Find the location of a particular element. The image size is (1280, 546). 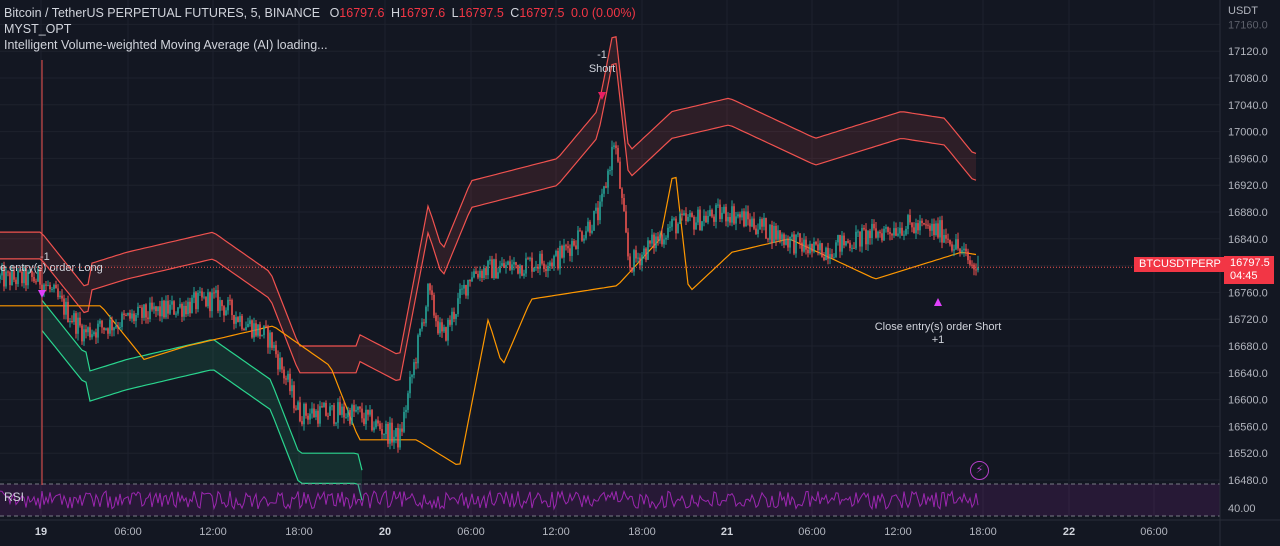

time-tick-label: 21 is located at coordinates (727, 532).